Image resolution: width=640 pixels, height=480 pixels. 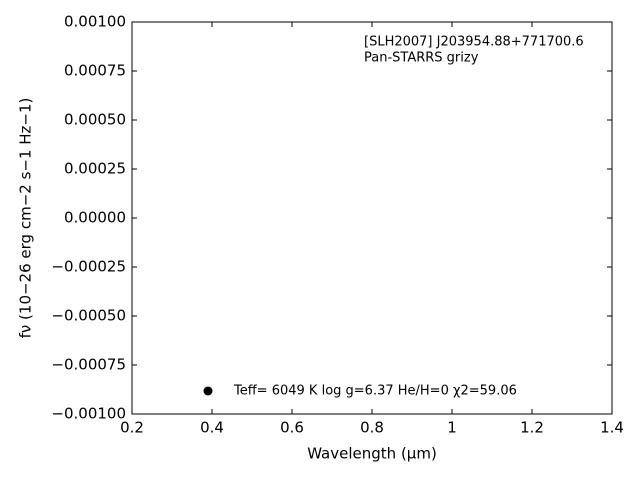 What do you see at coordinates (95, 218) in the screenshot?
I see `y-tick-label: 0.00000` at bounding box center [95, 218].